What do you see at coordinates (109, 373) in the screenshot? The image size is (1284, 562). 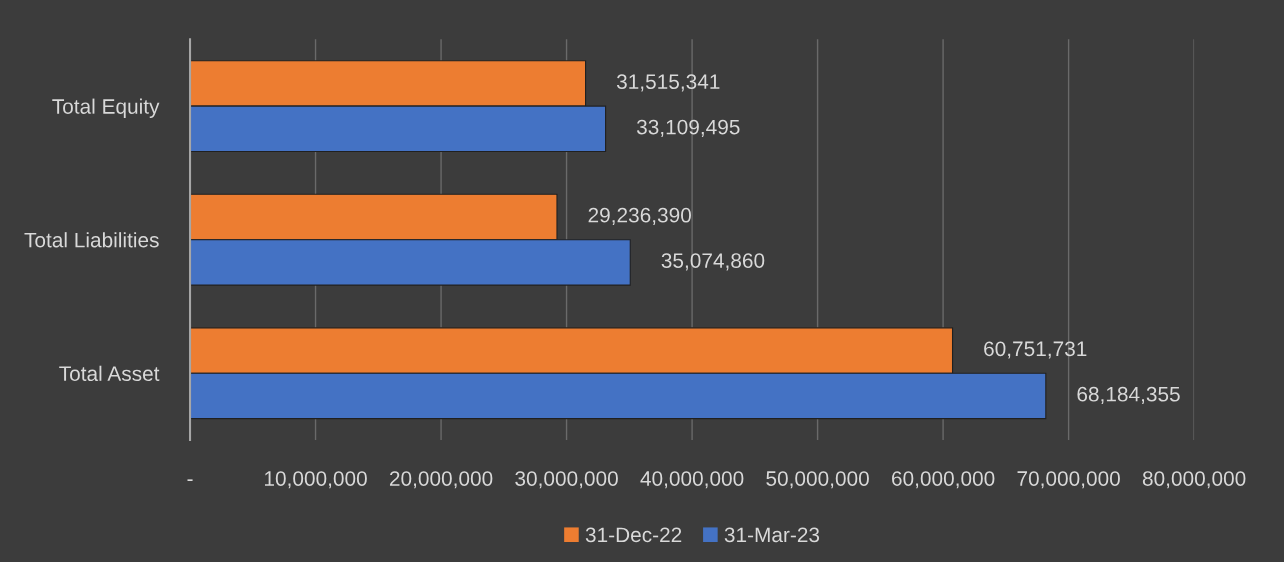 I see `y-tick-label: Total Asset` at bounding box center [109, 373].